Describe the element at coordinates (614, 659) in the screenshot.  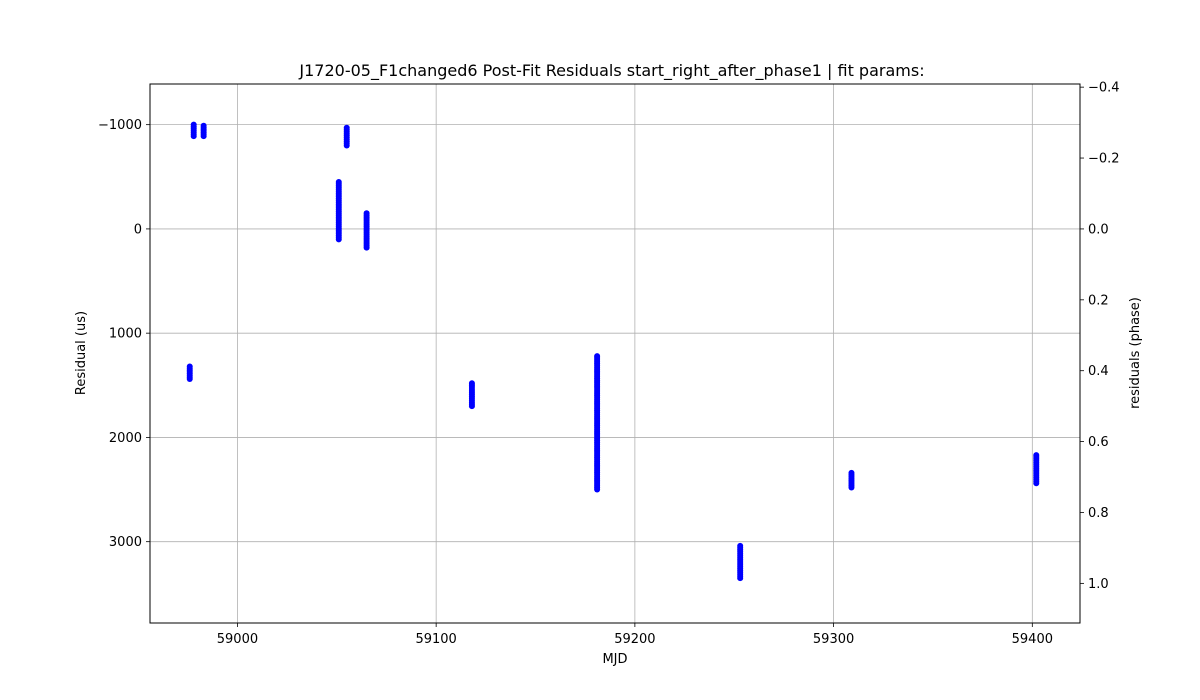
I see `x-axis-label: MJD` at that location.